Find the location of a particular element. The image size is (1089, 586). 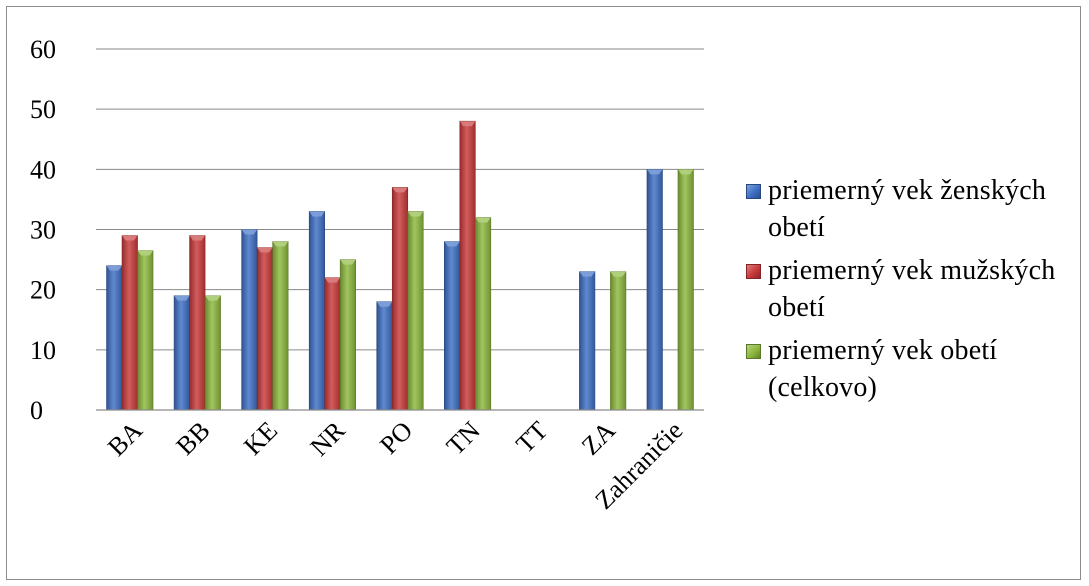

bar-total-ke is located at coordinates (280, 326).